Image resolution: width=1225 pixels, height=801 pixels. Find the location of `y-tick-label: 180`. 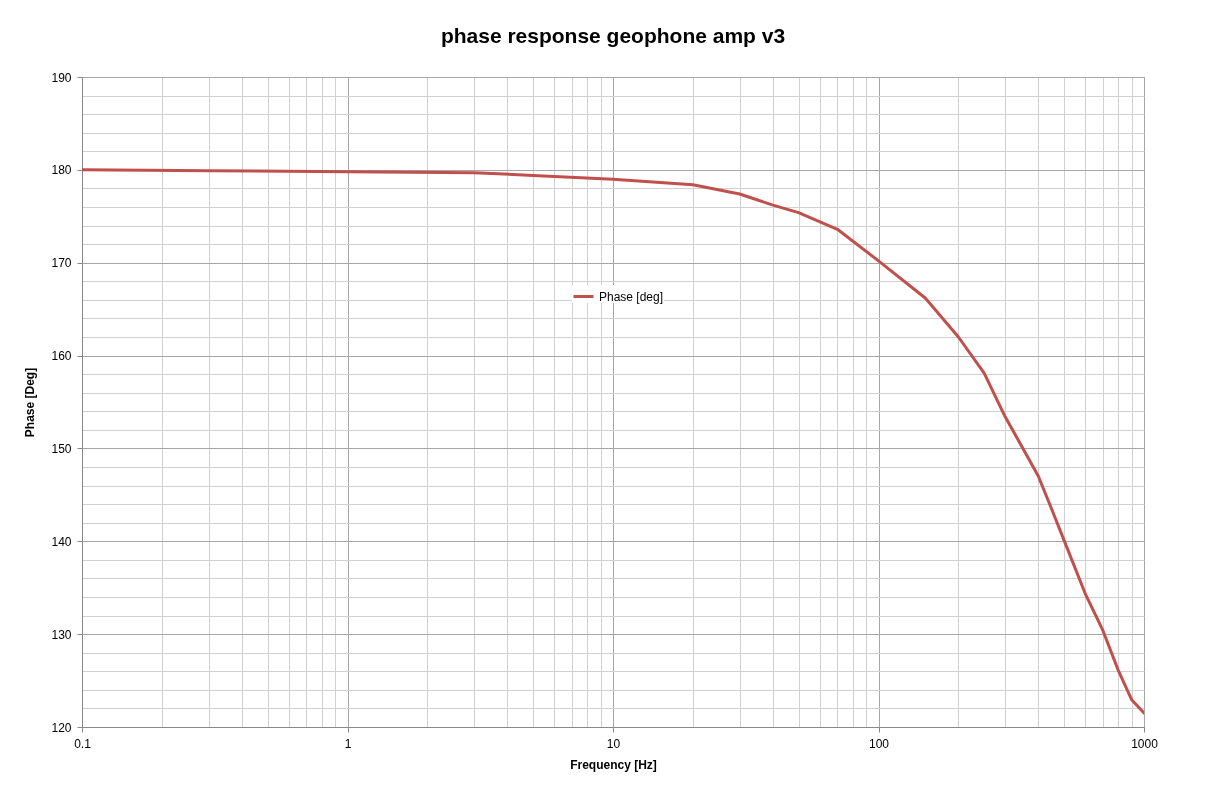

y-tick-label: 180 is located at coordinates (61, 170).